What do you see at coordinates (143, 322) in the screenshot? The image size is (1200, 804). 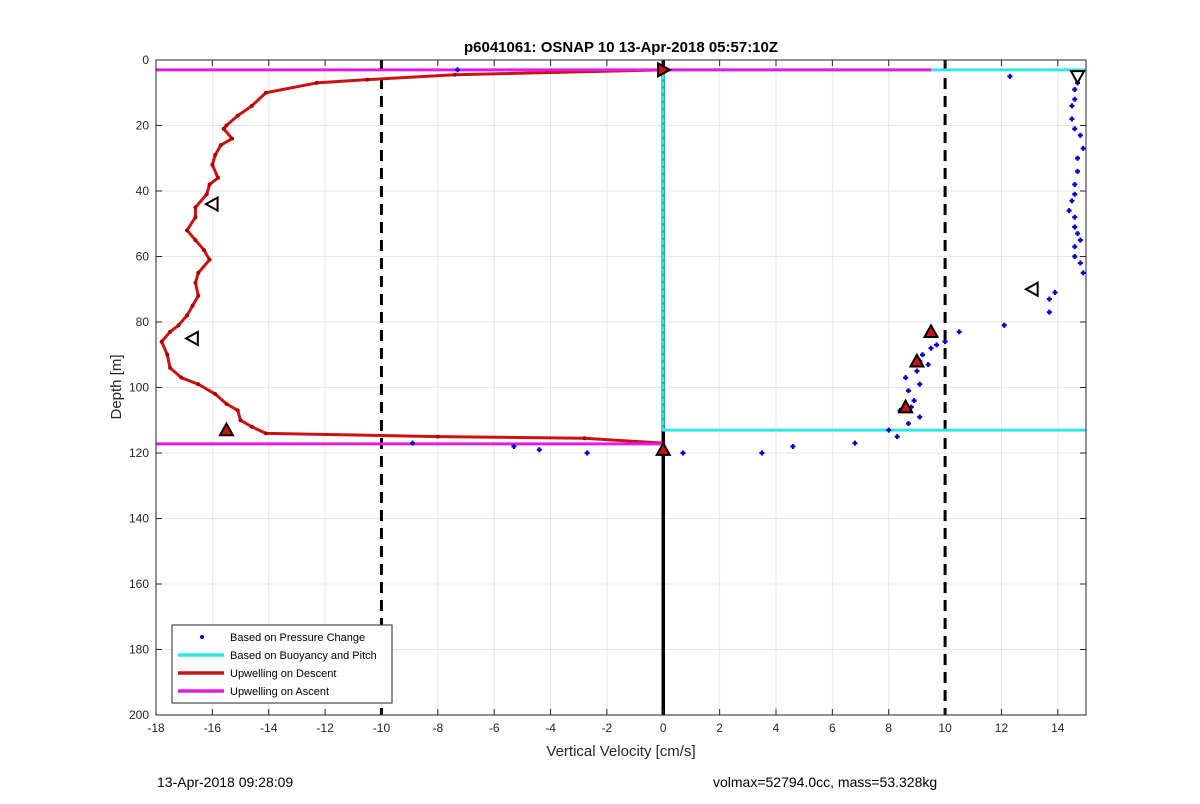 I see `y-tick-label: 80` at bounding box center [143, 322].